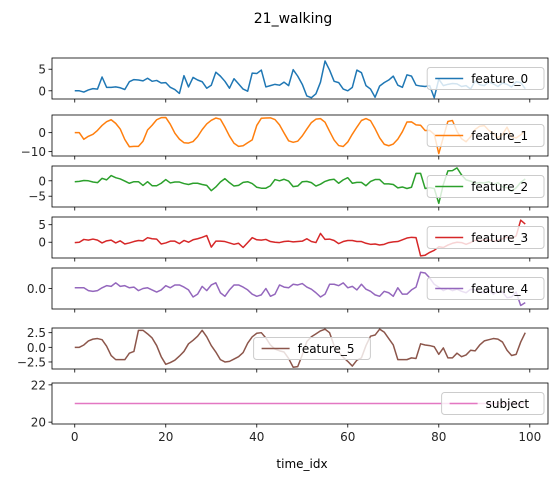 The width and height of the screenshot is (559, 481). I want to click on legend-label: feature_0, so click(499, 79).